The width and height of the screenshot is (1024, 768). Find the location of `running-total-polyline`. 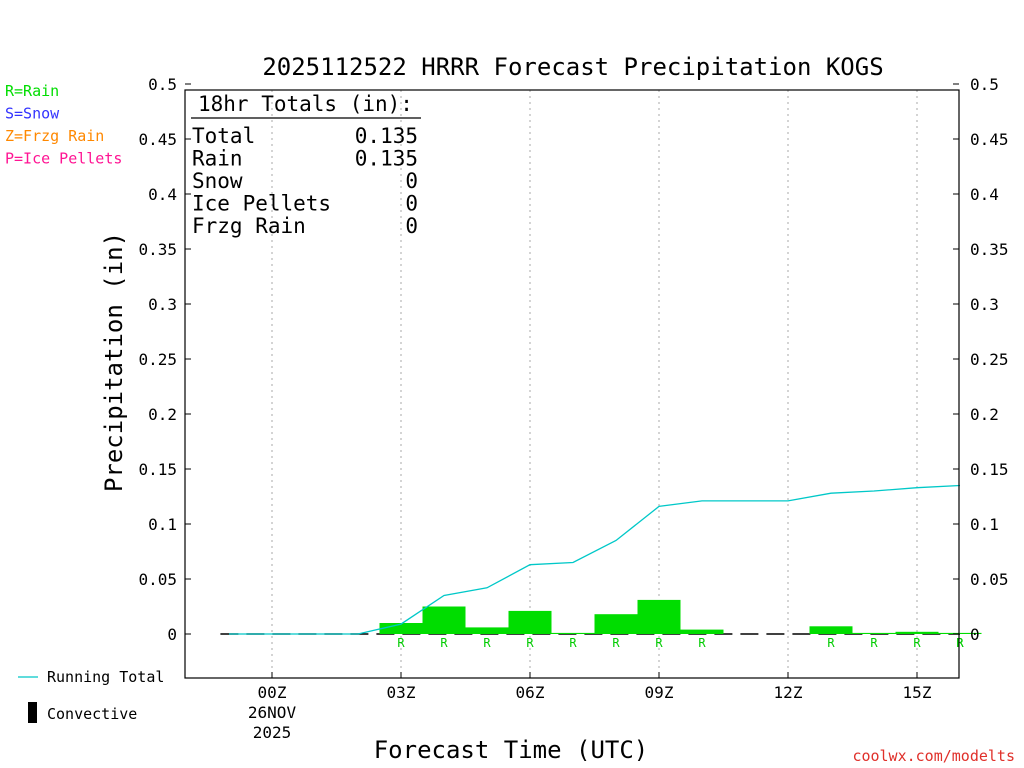

running-total-polyline is located at coordinates (595, 559).